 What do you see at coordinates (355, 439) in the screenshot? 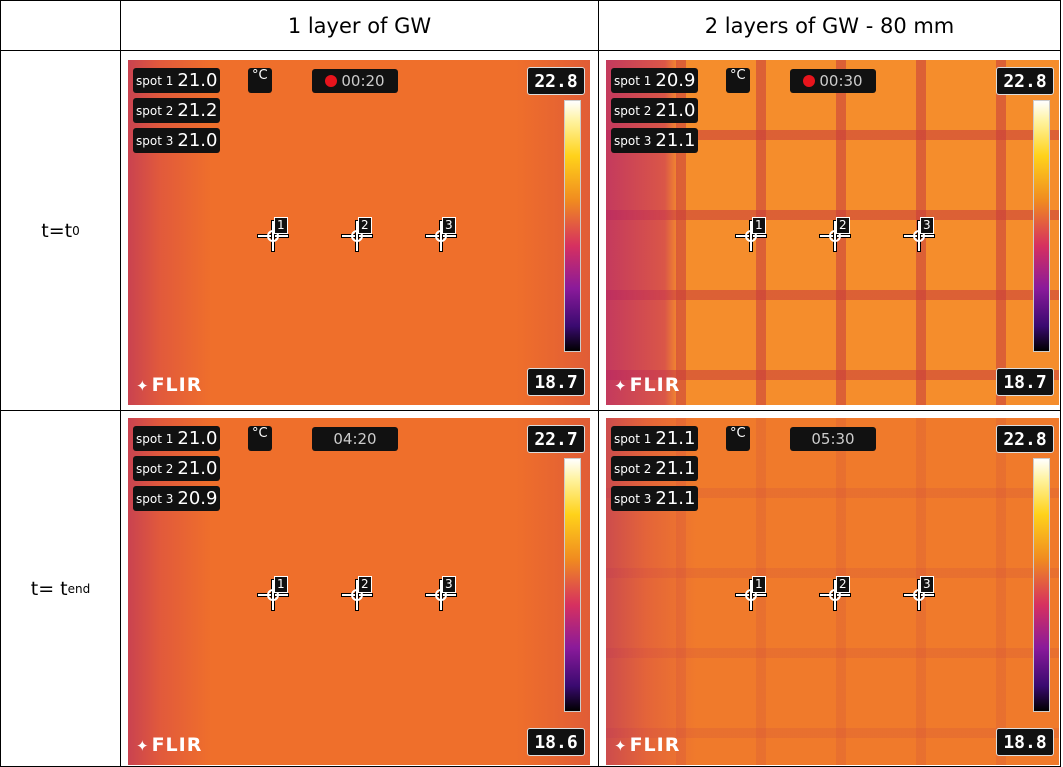
I see `time: 04:20` at bounding box center [355, 439].